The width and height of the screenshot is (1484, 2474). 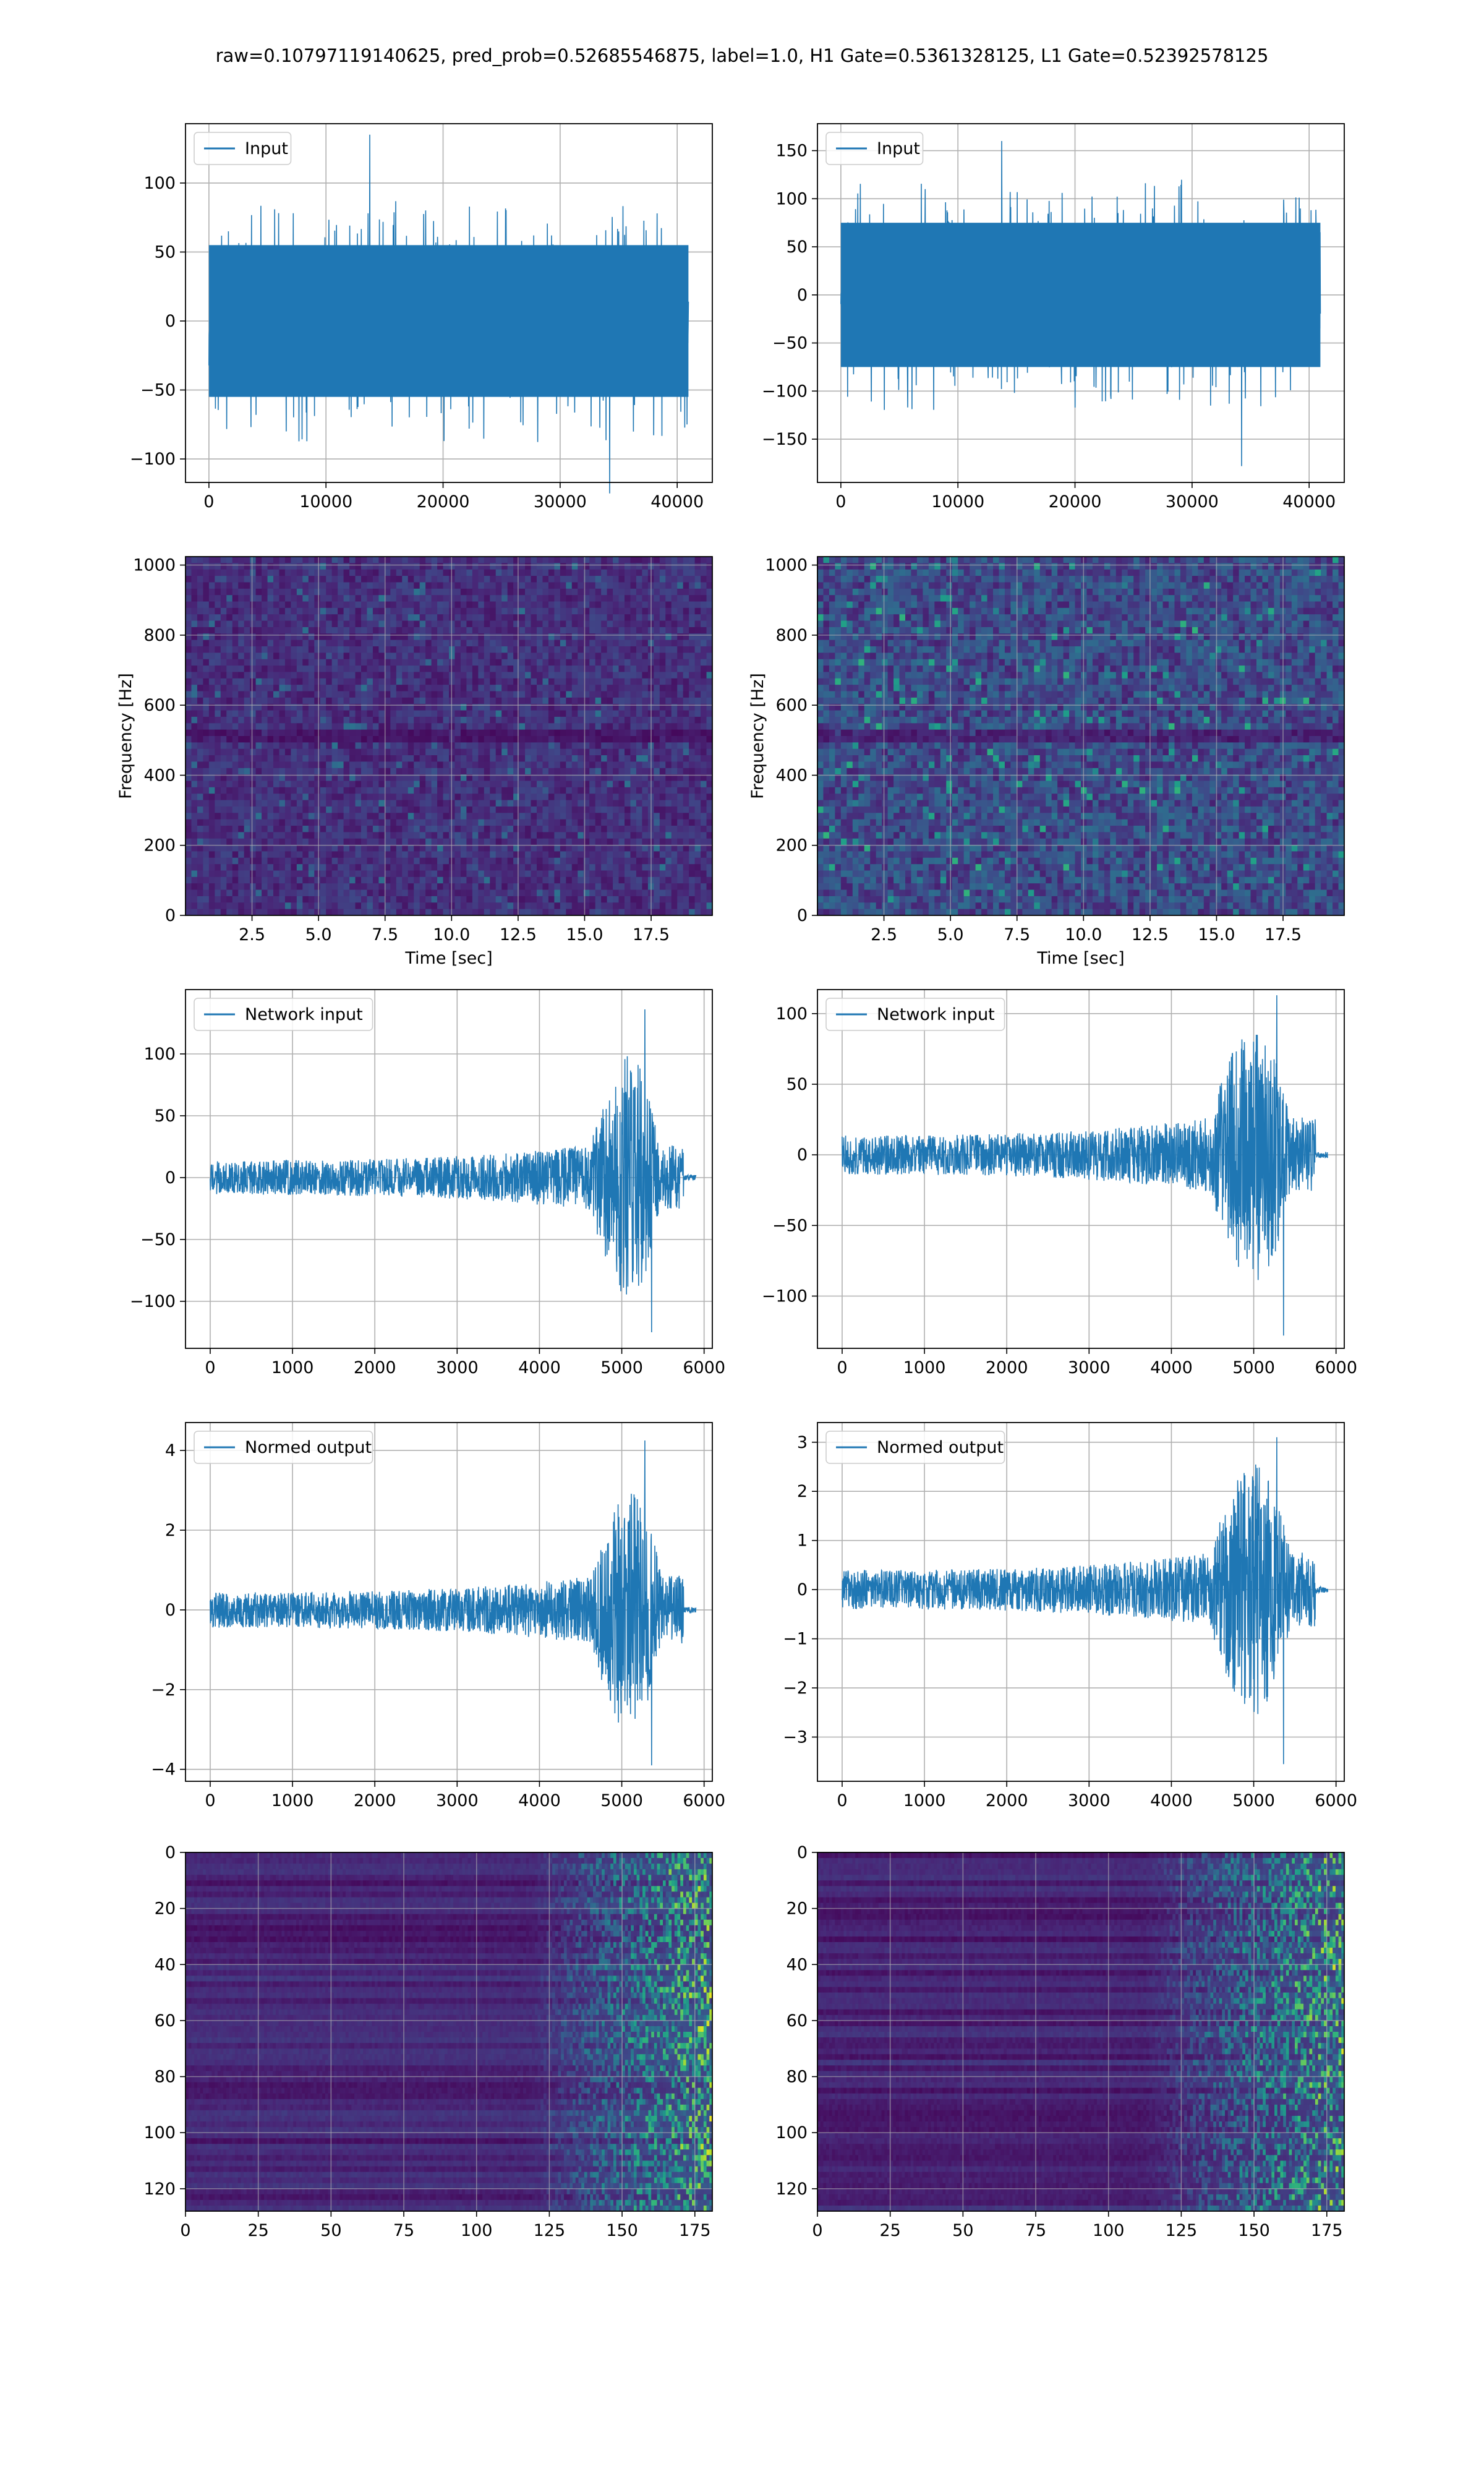 What do you see at coordinates (170, 321) in the screenshot?
I see `y-tick-label: 0` at bounding box center [170, 321].